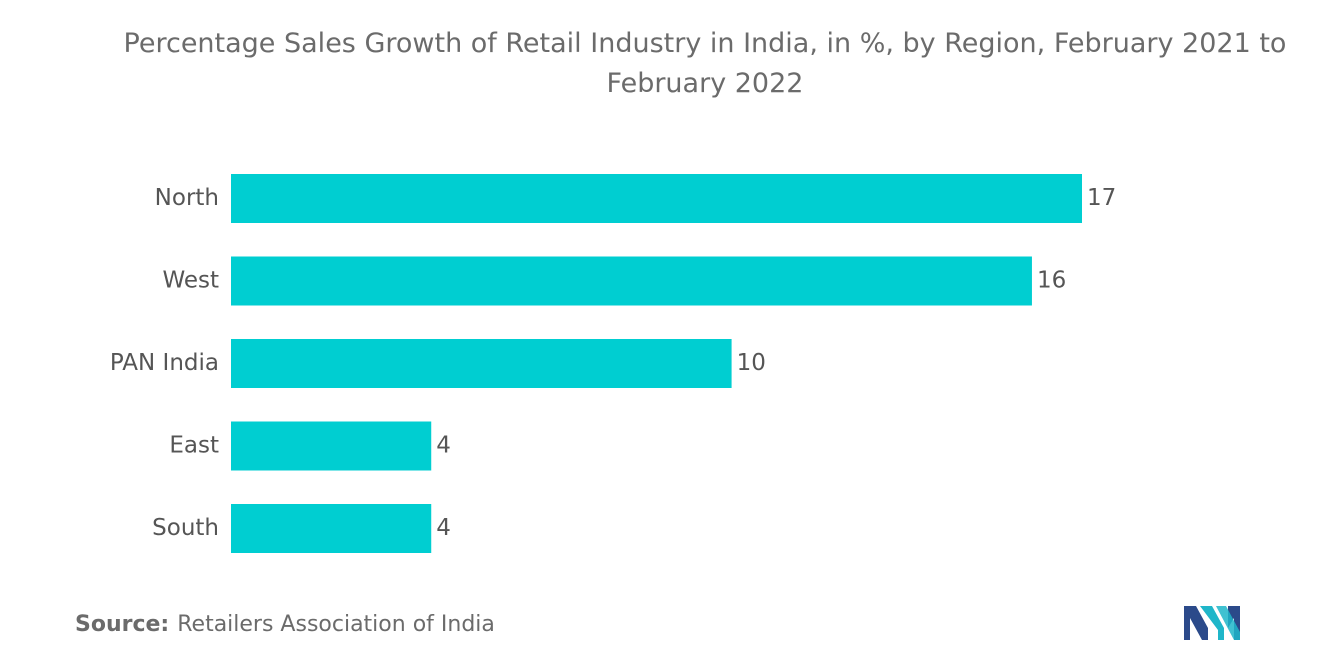 Image resolution: width=1320 pixels, height=665 pixels. Describe the element at coordinates (336, 624) in the screenshot. I see `source-text: Retailers Association of India` at that location.